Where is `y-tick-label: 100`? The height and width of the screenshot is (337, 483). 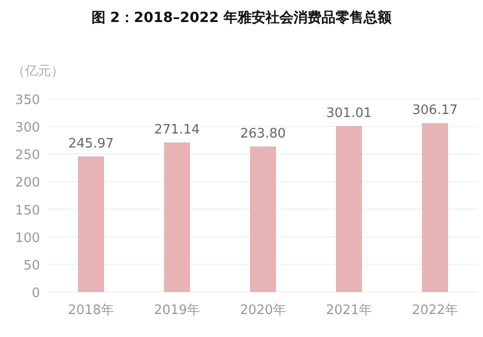
y-tick-label: 100 is located at coordinates (27, 238).